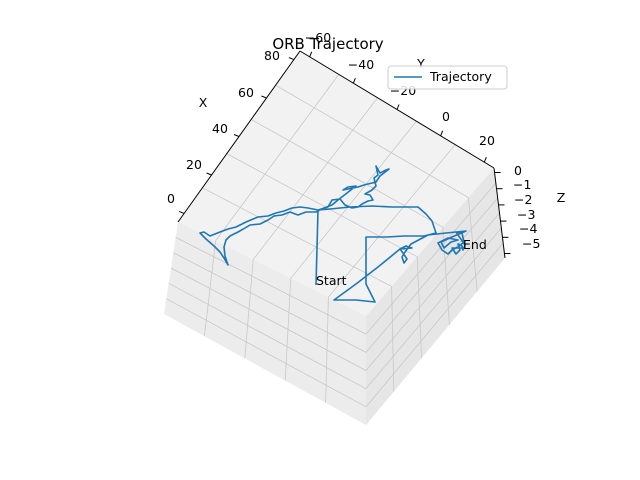 The height and width of the screenshot is (480, 640). What do you see at coordinates (361, 64) in the screenshot?
I see `y-tick-label: −40` at bounding box center [361, 64].